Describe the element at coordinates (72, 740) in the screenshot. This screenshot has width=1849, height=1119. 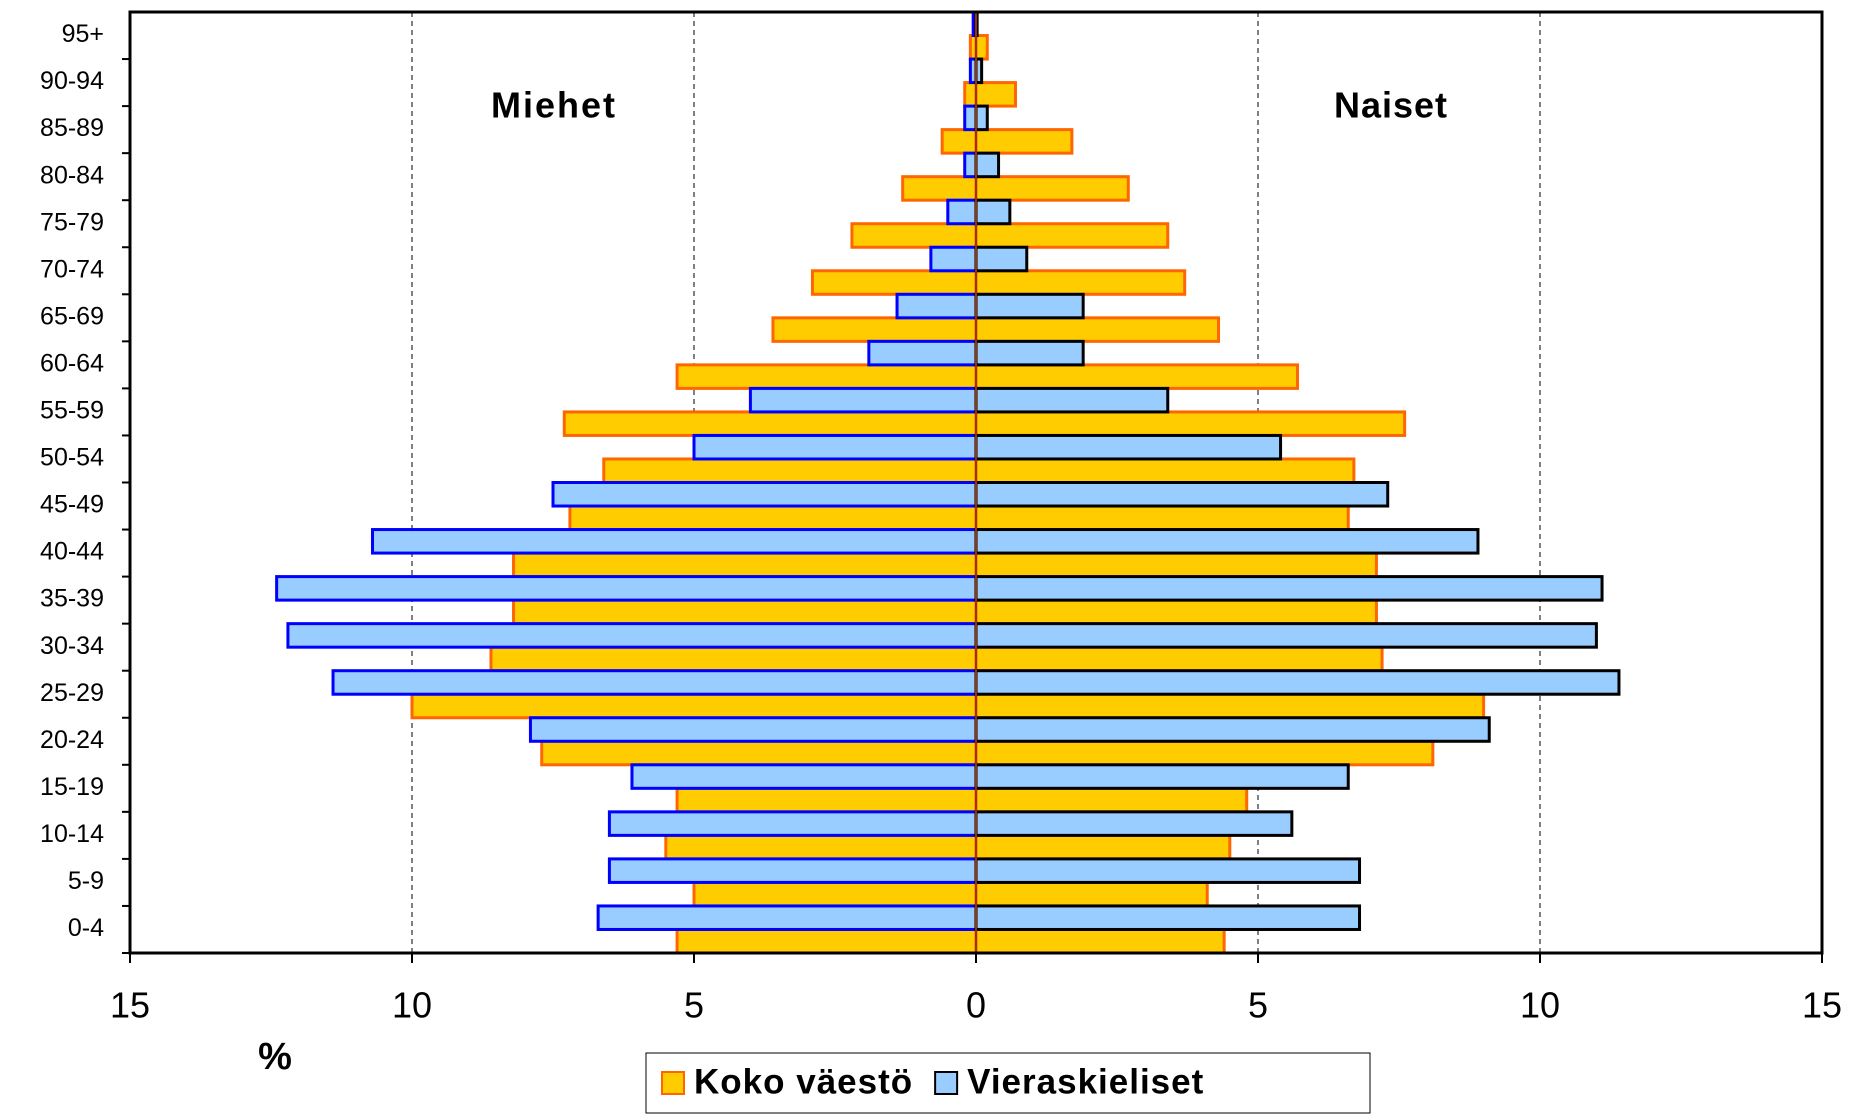
I see `y-tick-label: 20-24` at that location.